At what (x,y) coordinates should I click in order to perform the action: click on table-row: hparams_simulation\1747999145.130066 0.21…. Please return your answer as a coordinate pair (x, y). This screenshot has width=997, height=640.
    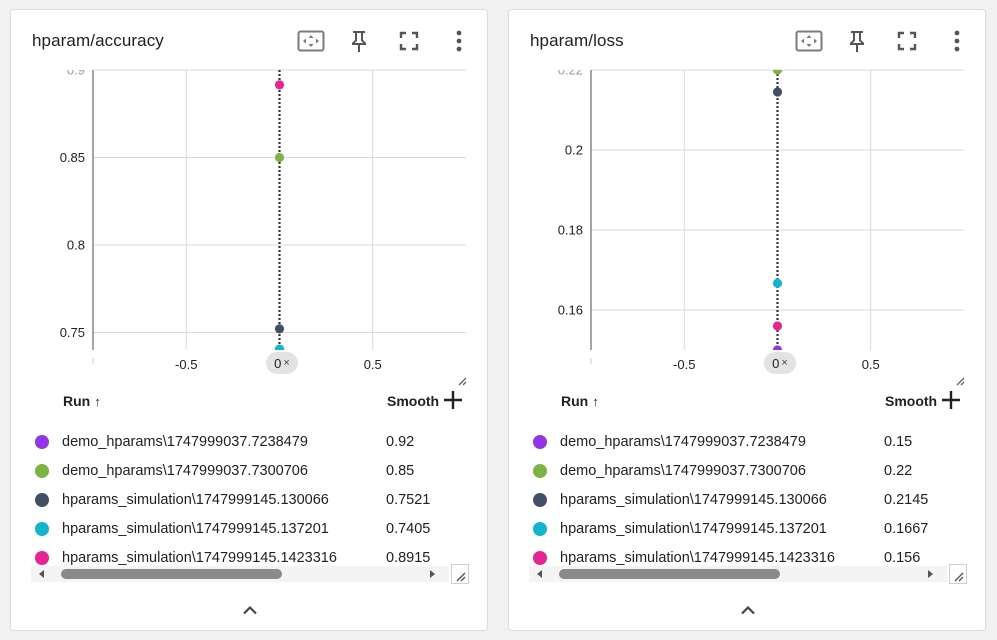
    Looking at the image, I should click on (738, 500).